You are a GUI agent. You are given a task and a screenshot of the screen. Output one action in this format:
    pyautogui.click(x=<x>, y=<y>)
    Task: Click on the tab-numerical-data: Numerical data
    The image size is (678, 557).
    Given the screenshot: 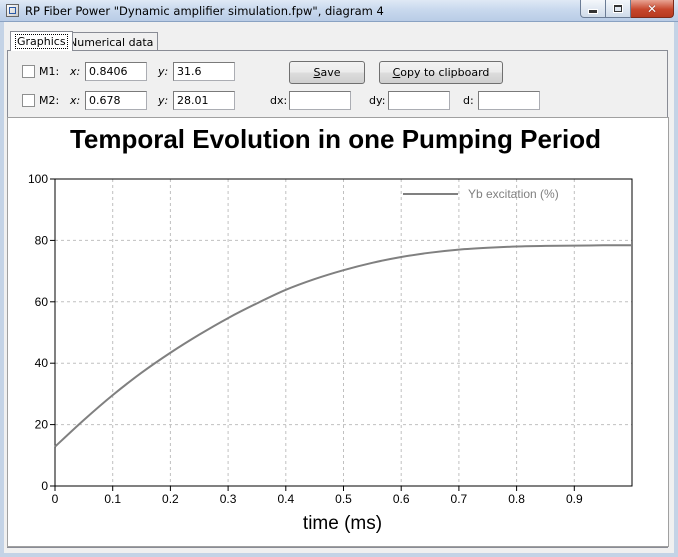 What is the action you would take?
    pyautogui.click(x=111, y=41)
    